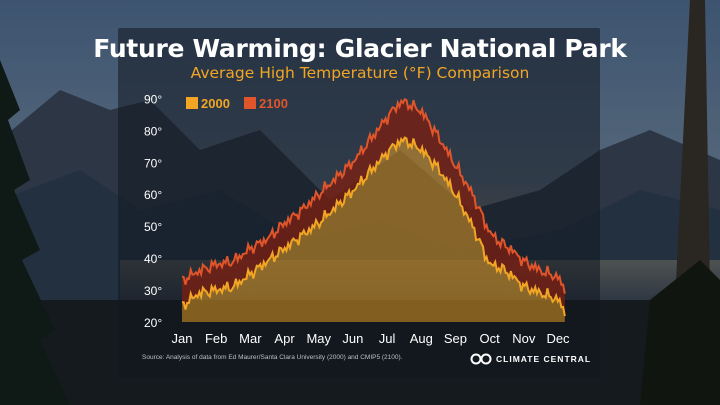 This screenshot has height=405, width=720. What do you see at coordinates (421, 338) in the screenshot?
I see `x-tick-label: Aug` at bounding box center [421, 338].